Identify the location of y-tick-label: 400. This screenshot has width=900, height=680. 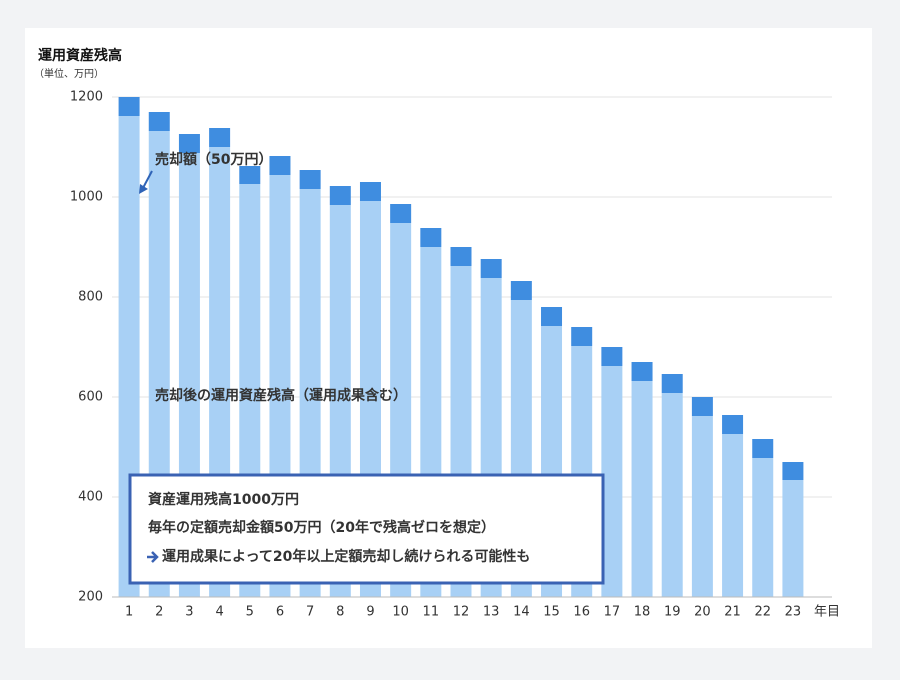
(90, 497).